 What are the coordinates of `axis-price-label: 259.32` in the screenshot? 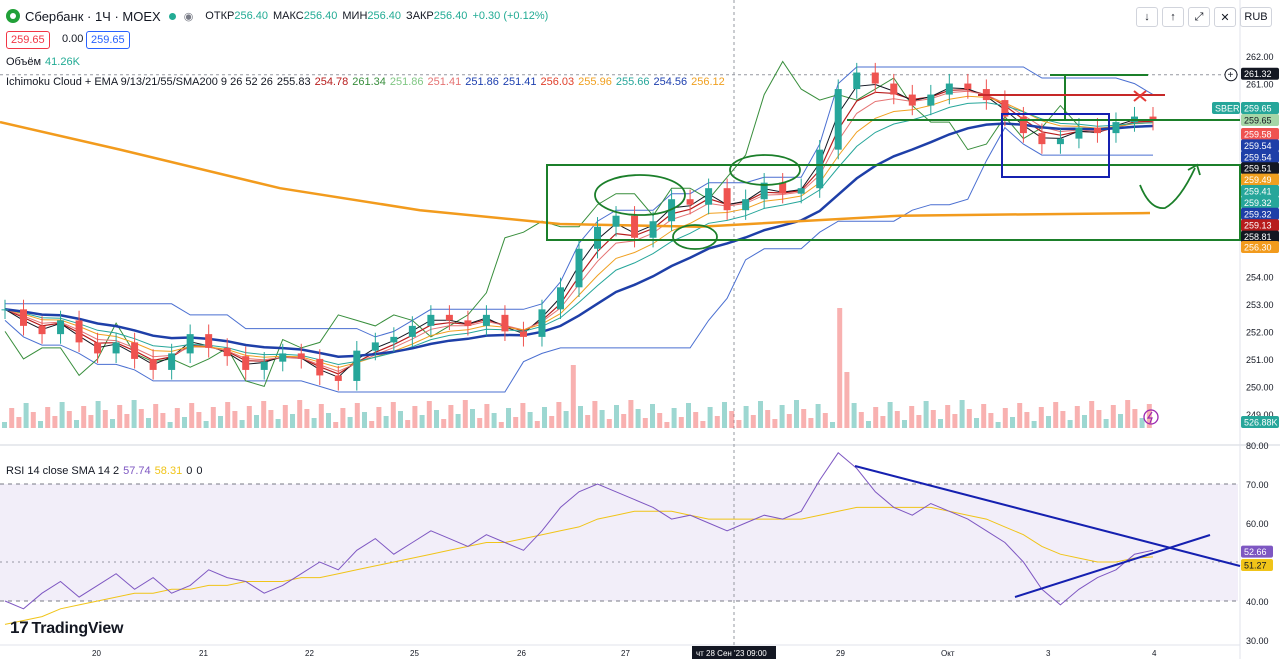 It's located at (1258, 214).